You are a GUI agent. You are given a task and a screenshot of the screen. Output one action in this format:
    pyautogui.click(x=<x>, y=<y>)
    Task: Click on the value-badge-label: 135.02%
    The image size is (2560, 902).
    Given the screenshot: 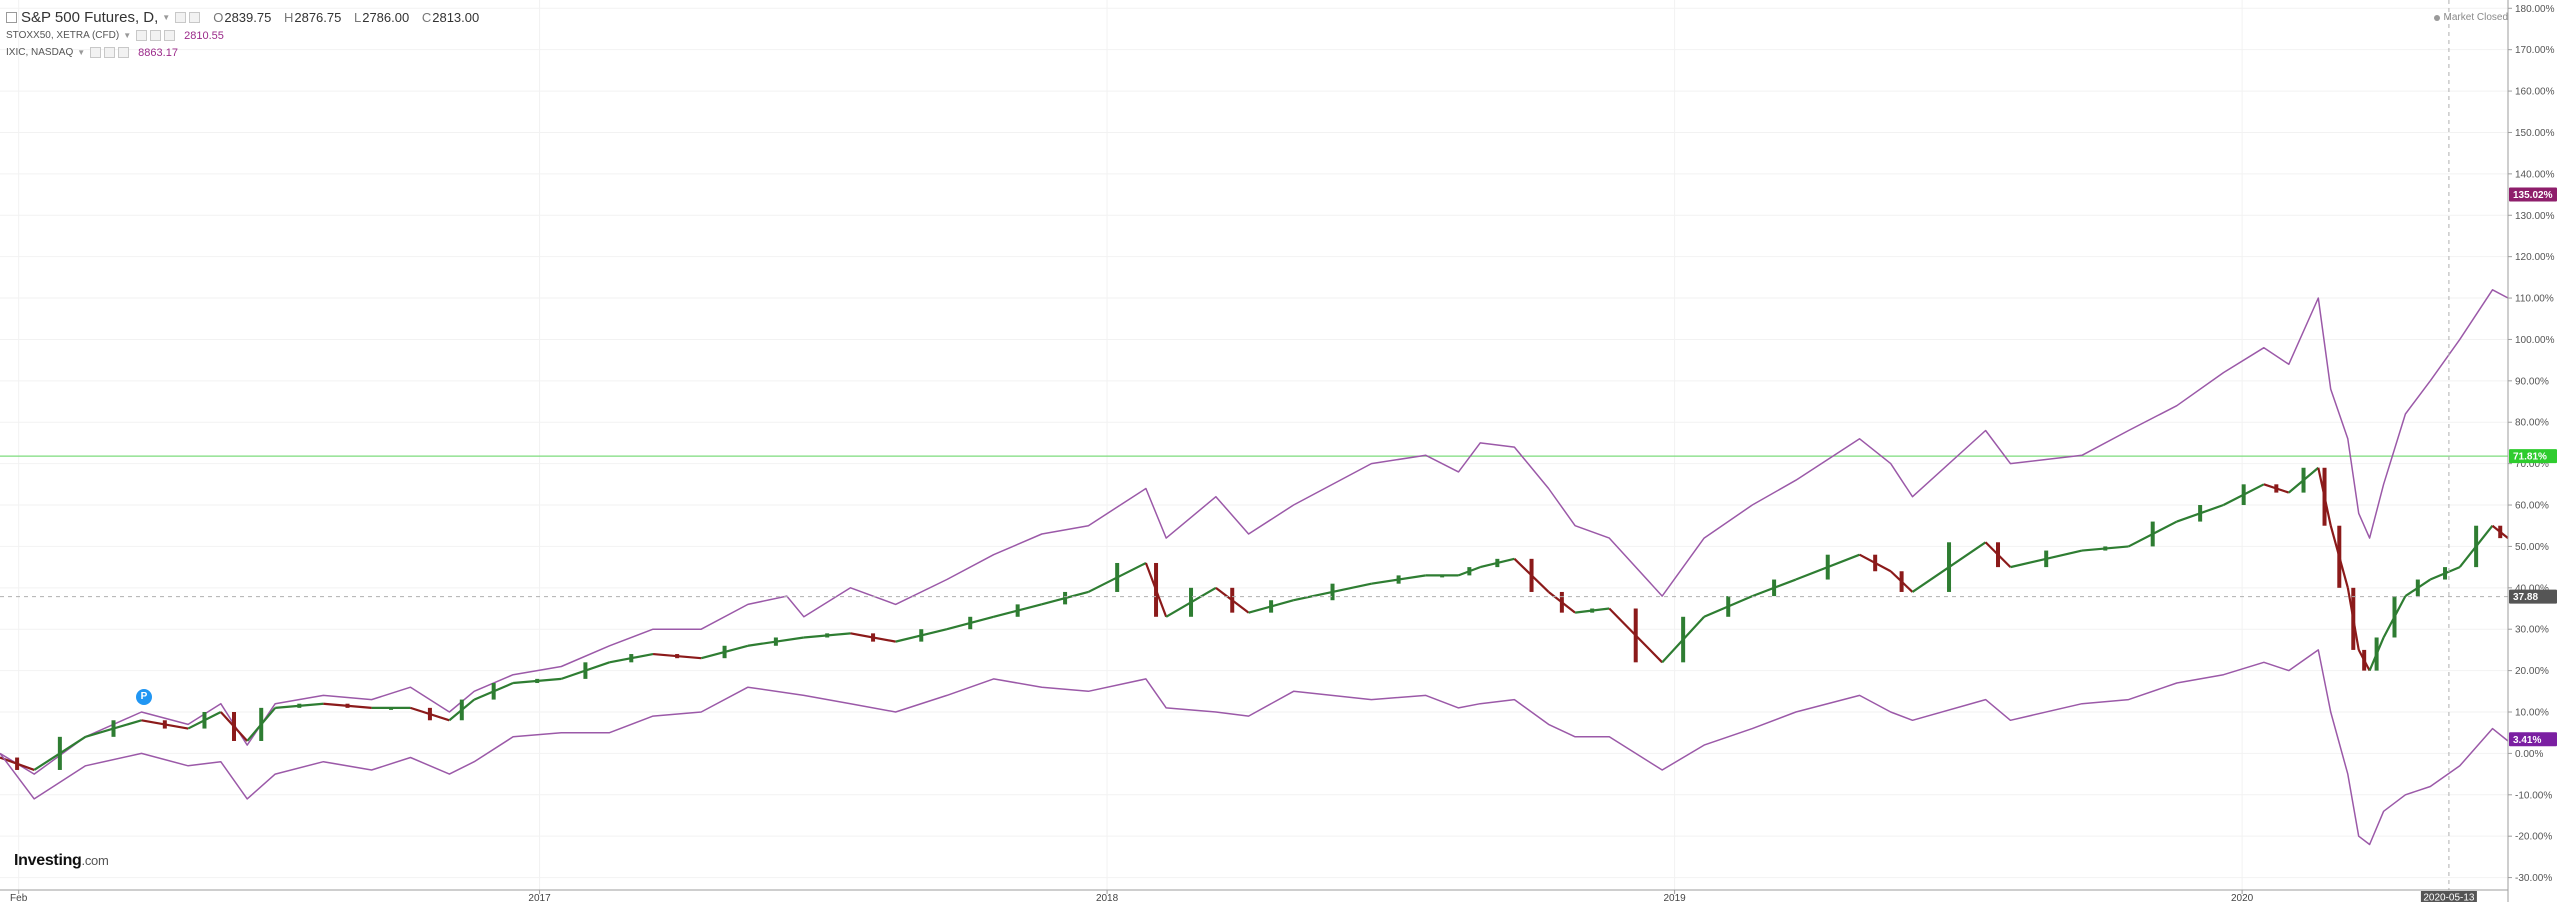 What is the action you would take?
    pyautogui.click(x=2533, y=195)
    